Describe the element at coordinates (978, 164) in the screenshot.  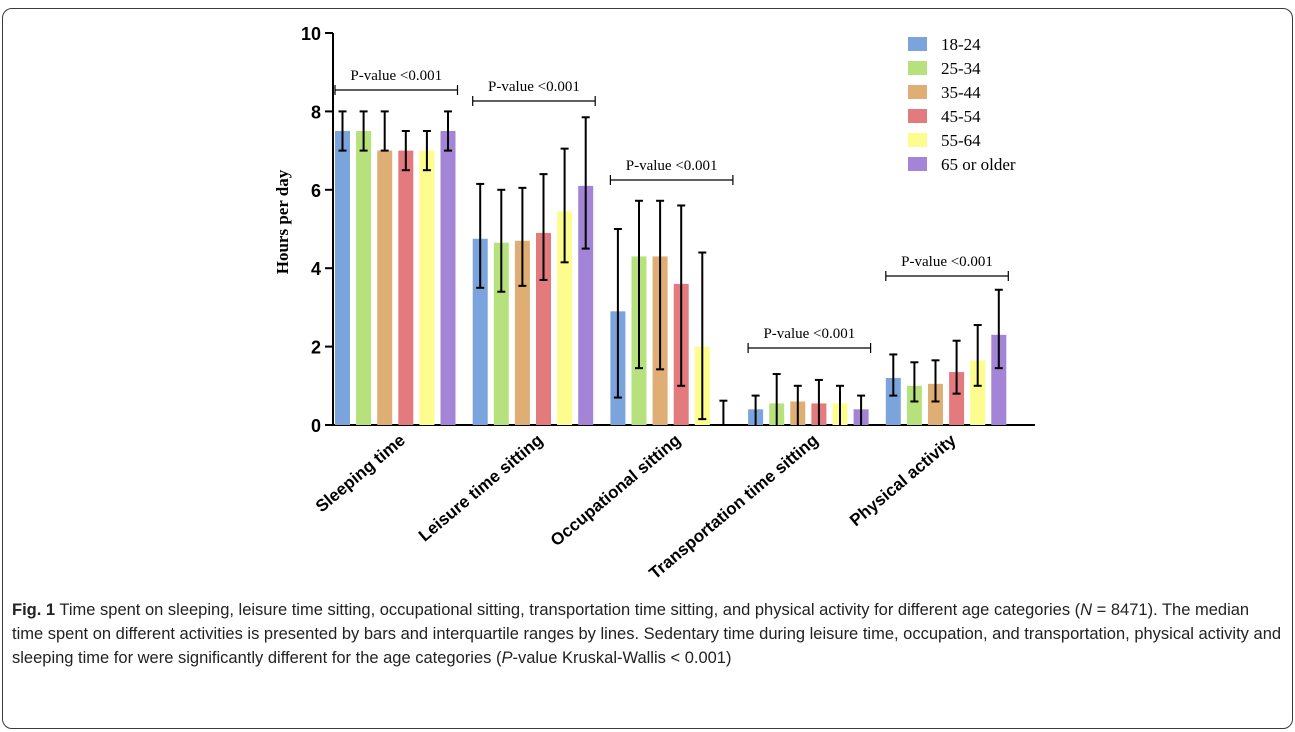
I see `legend-label: 65 or older` at that location.